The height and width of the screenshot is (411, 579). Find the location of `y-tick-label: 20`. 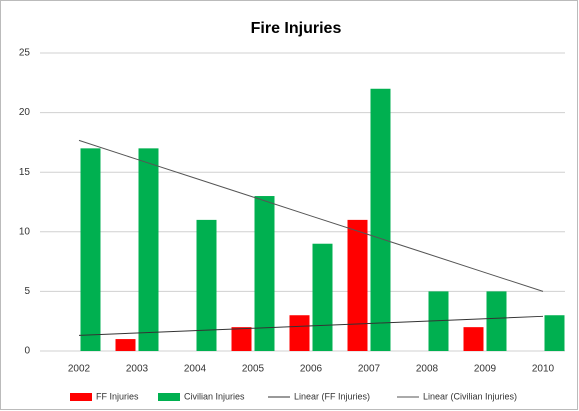

y-tick-label: 20 is located at coordinates (25, 112).